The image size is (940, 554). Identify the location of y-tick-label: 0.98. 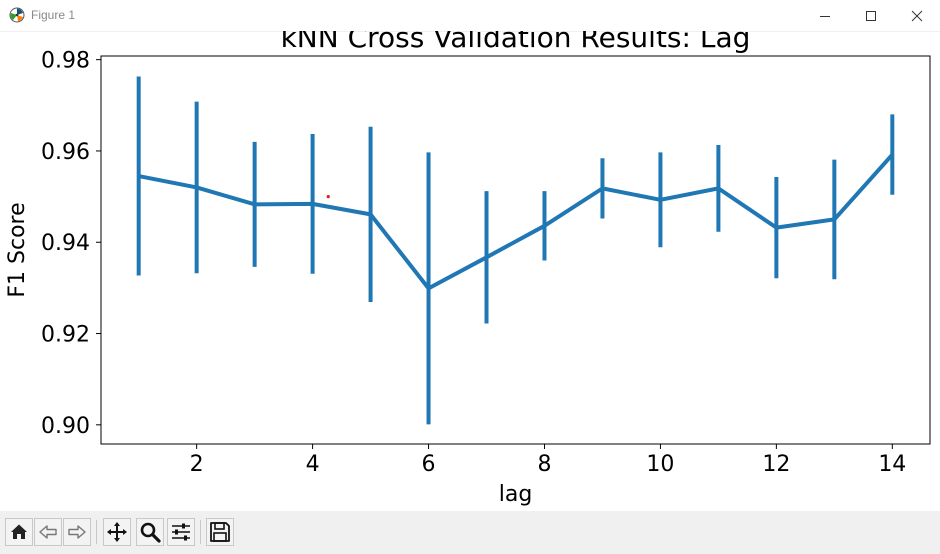
(65, 61).